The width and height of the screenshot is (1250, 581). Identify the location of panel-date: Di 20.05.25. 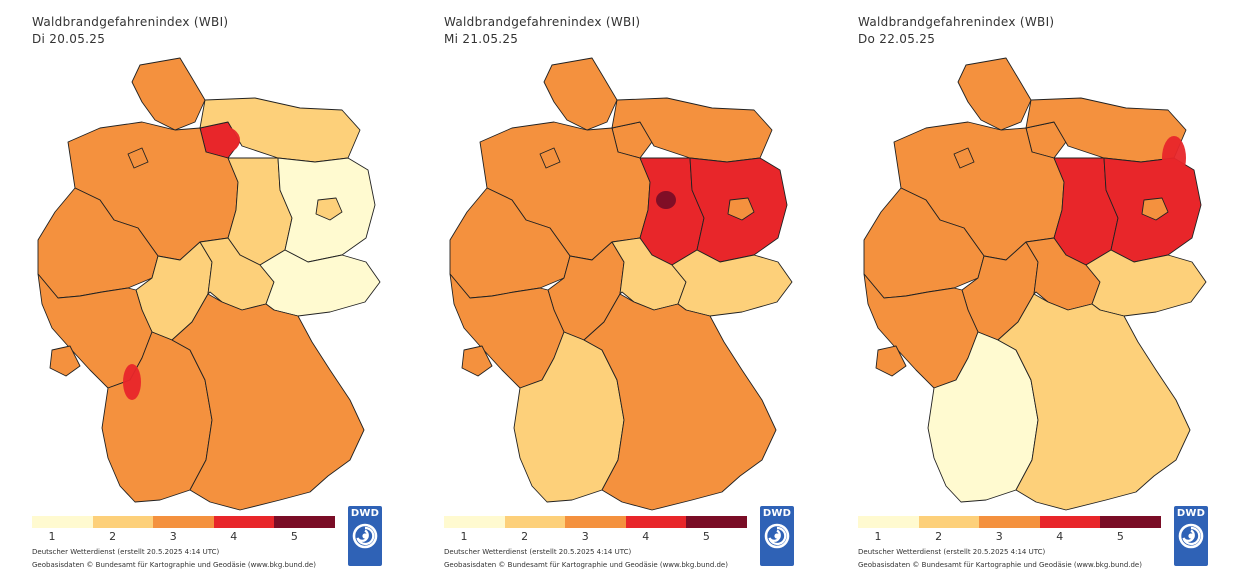
(69, 39).